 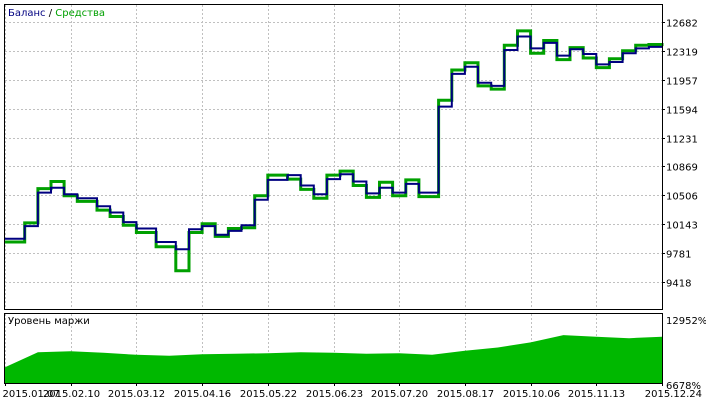 What do you see at coordinates (682, 197) in the screenshot?
I see `y-tick-label: 10506` at bounding box center [682, 197].